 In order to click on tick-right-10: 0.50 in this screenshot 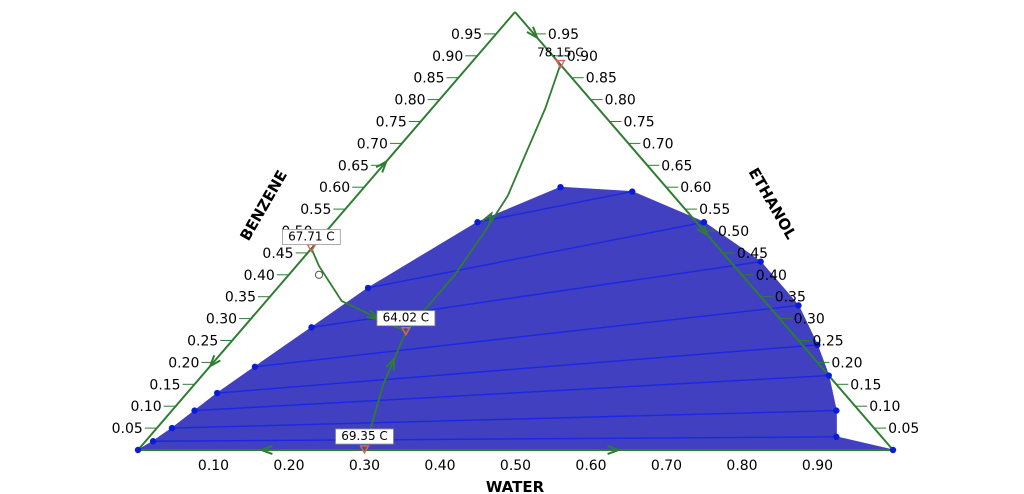, I will do `click(733, 232)`.